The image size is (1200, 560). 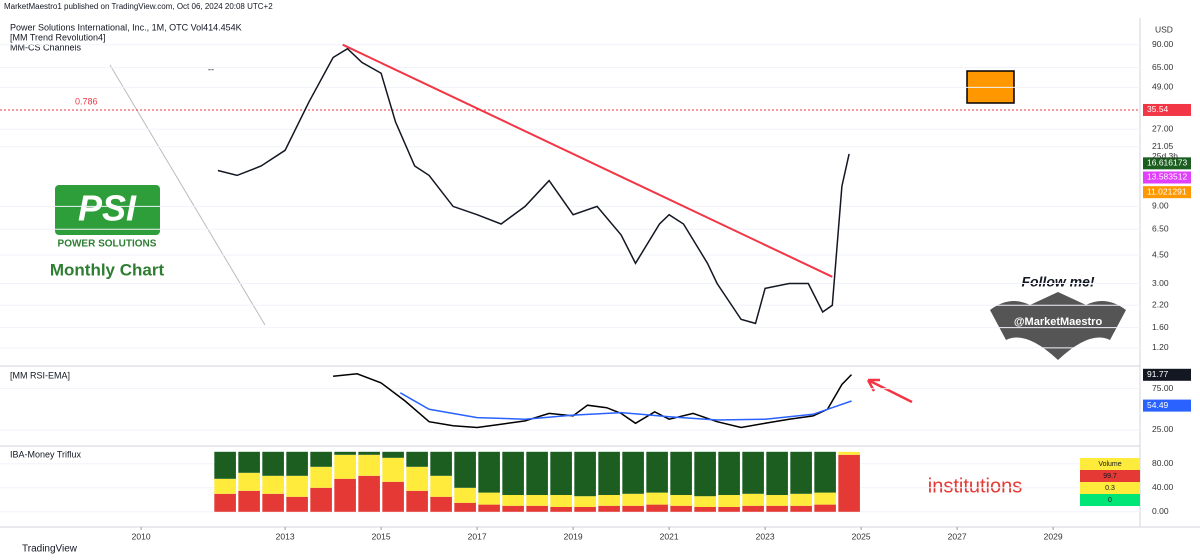 What do you see at coordinates (957, 536) in the screenshot?
I see `x-tick-label: 2027` at bounding box center [957, 536].